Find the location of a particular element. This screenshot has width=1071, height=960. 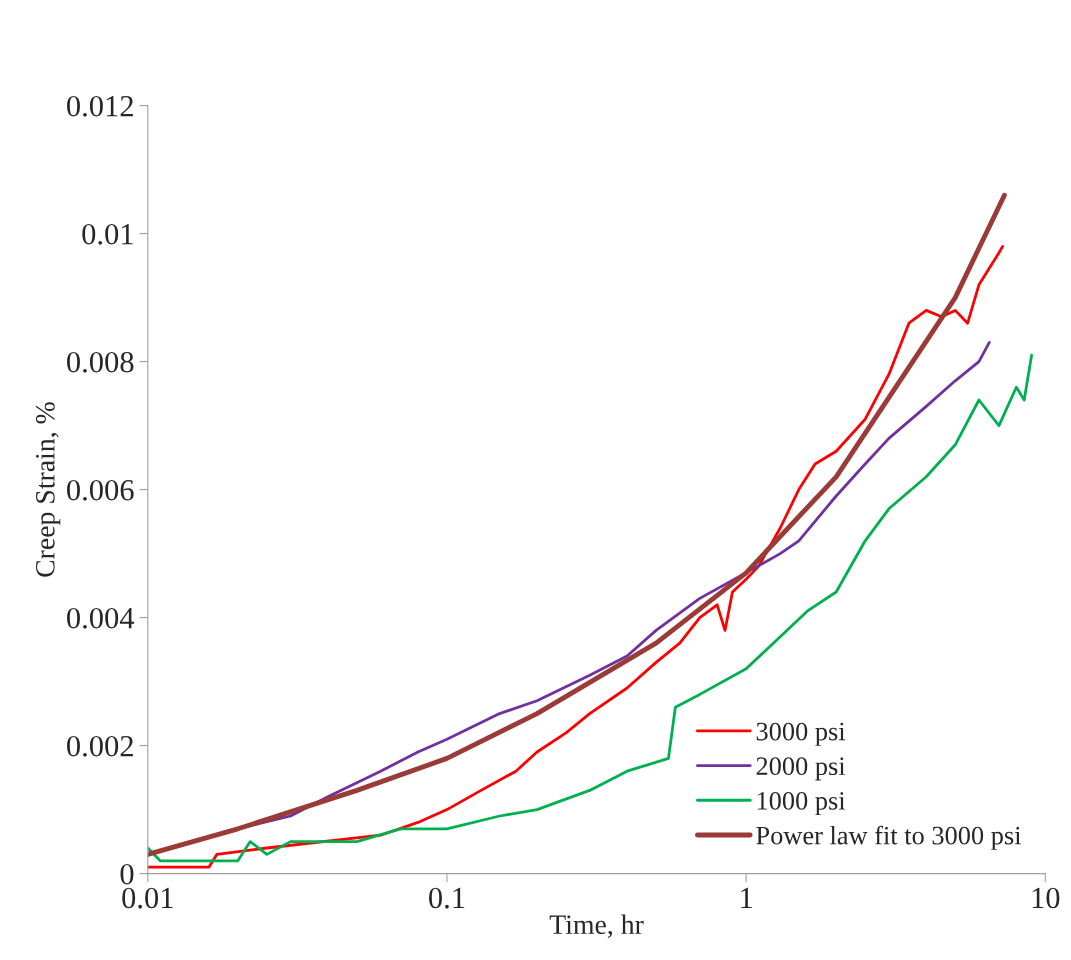

legend-label: 2000 psi is located at coordinates (801, 769).